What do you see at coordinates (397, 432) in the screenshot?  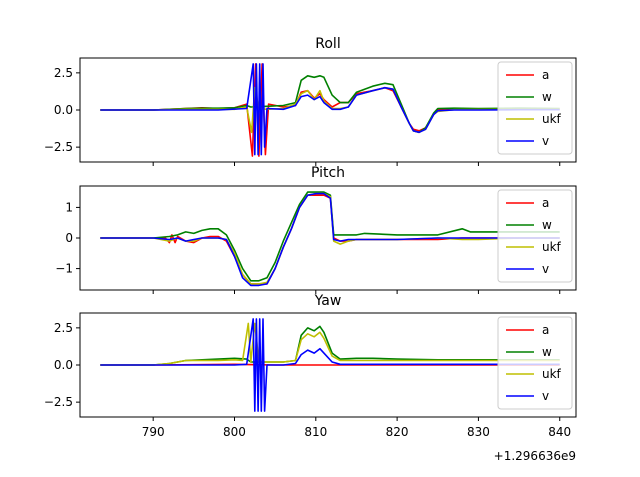 I see `x-tick-label: 820` at bounding box center [397, 432].